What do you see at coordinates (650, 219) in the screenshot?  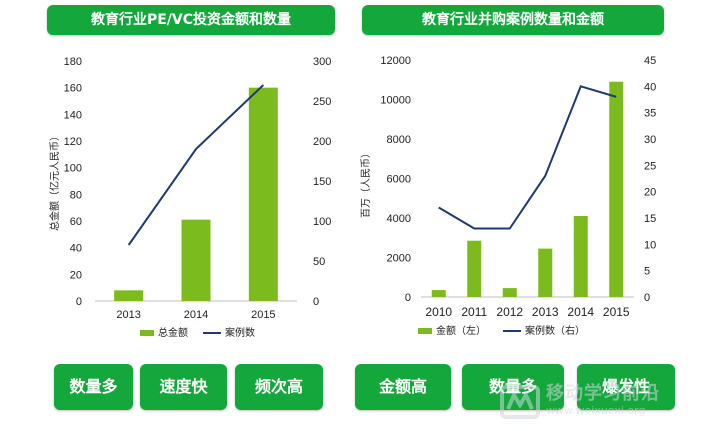 I see `right-y2-tick-label: 15` at bounding box center [650, 219].